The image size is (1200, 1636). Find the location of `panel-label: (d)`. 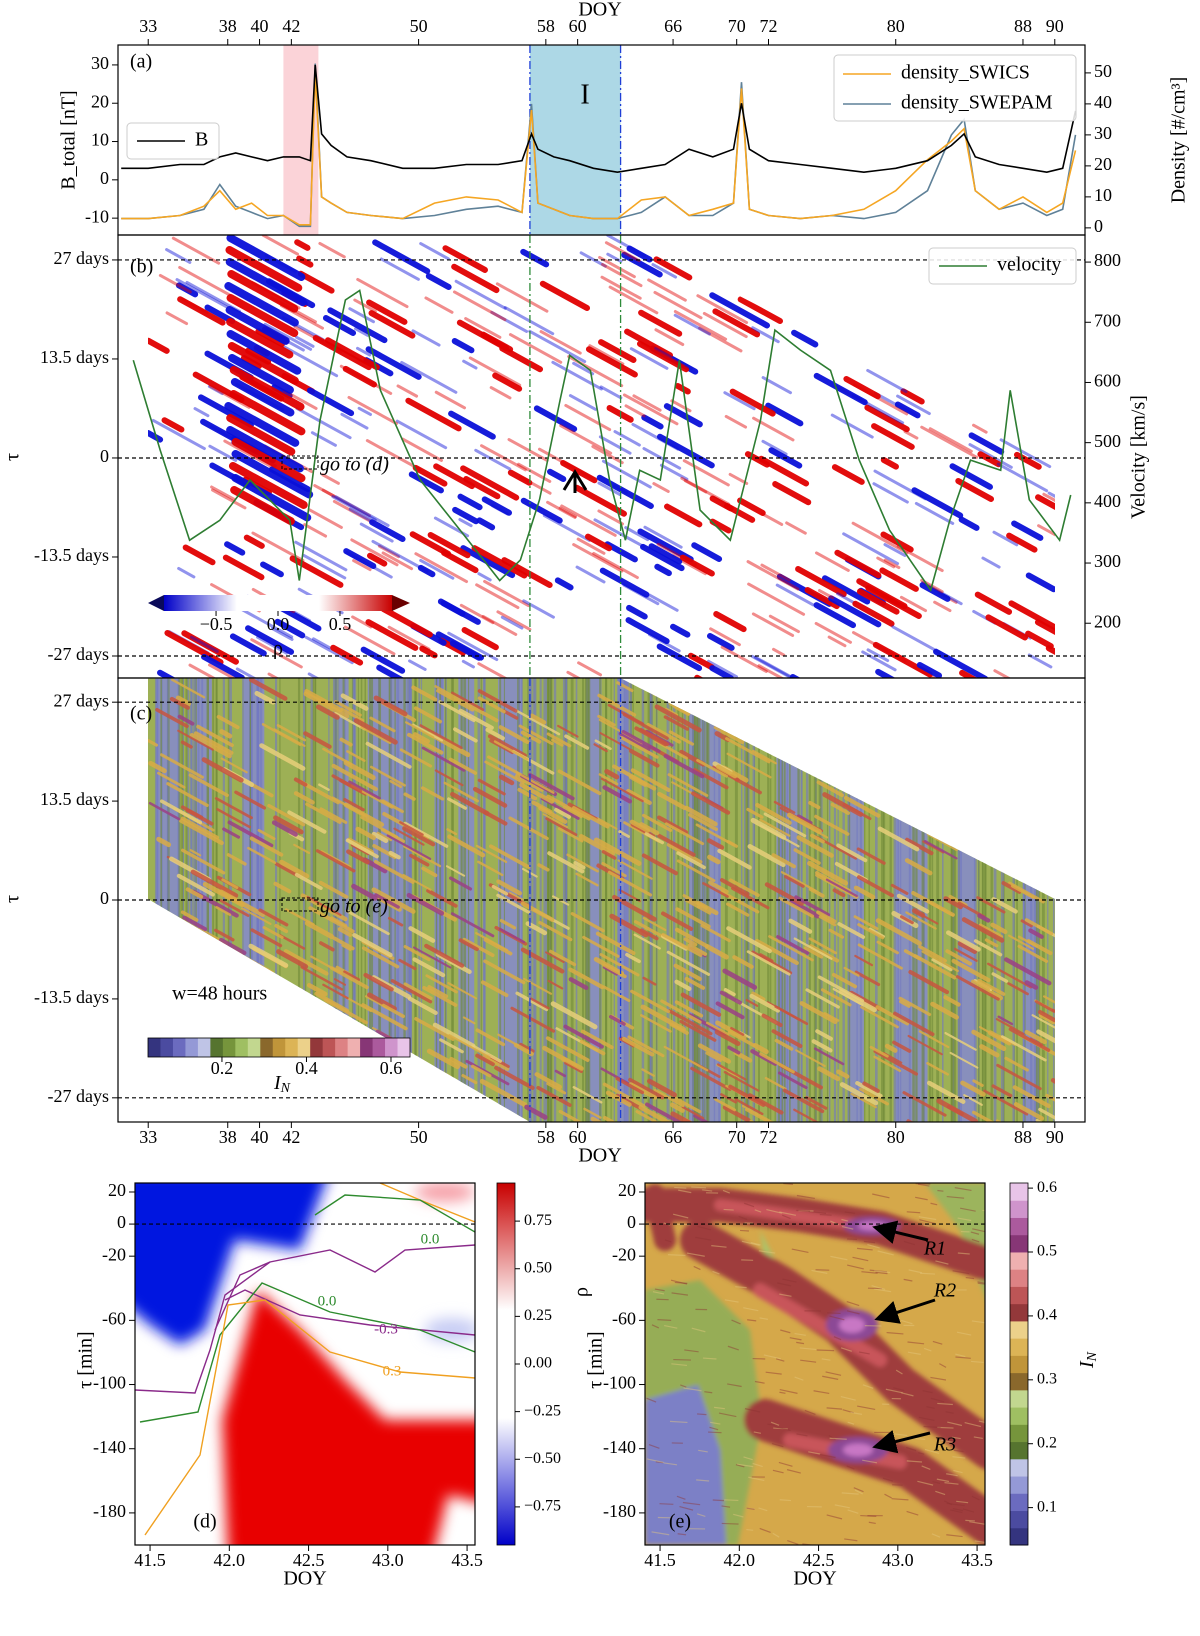

panel-label: (d) is located at coordinates (204, 1522).